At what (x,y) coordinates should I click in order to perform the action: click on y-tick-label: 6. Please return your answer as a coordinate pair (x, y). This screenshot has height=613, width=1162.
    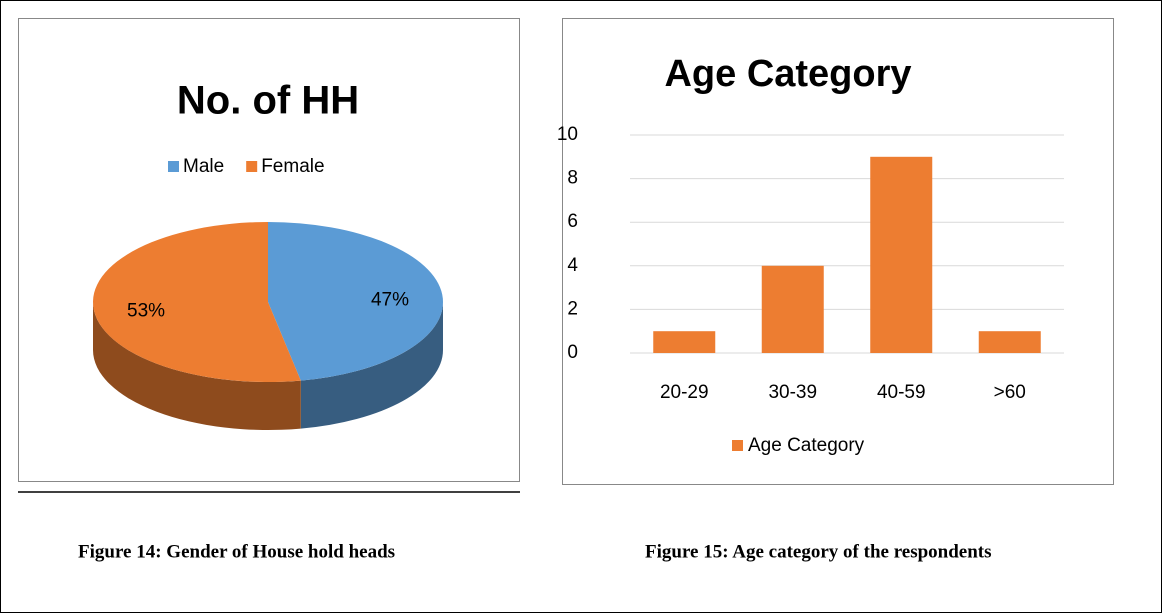
    Looking at the image, I should click on (572, 221).